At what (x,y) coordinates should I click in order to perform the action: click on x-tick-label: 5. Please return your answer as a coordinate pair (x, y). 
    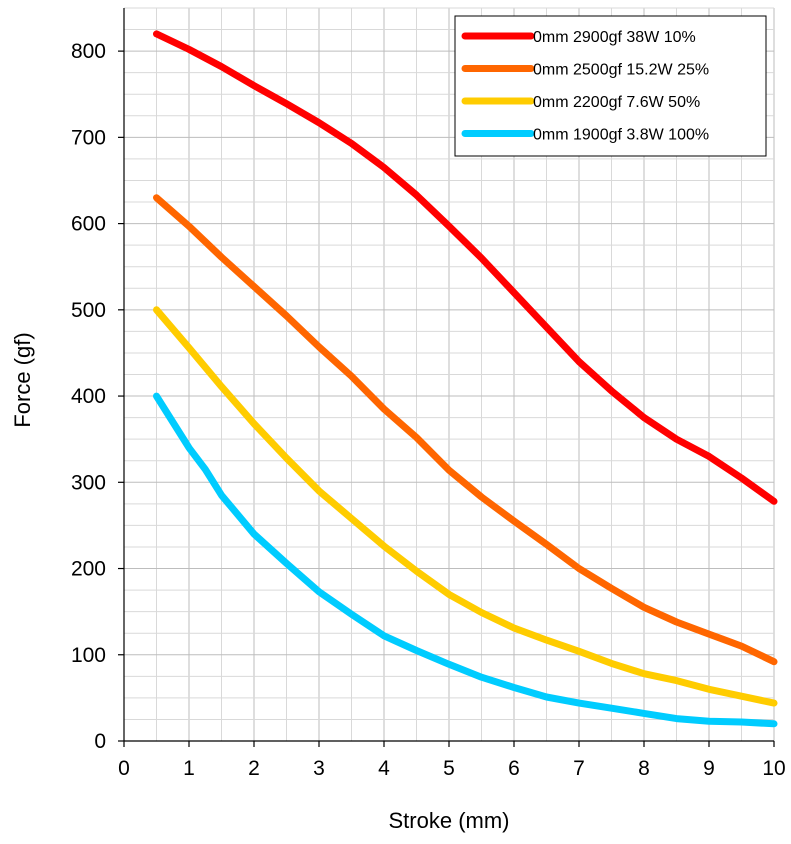
    Looking at the image, I should click on (449, 768).